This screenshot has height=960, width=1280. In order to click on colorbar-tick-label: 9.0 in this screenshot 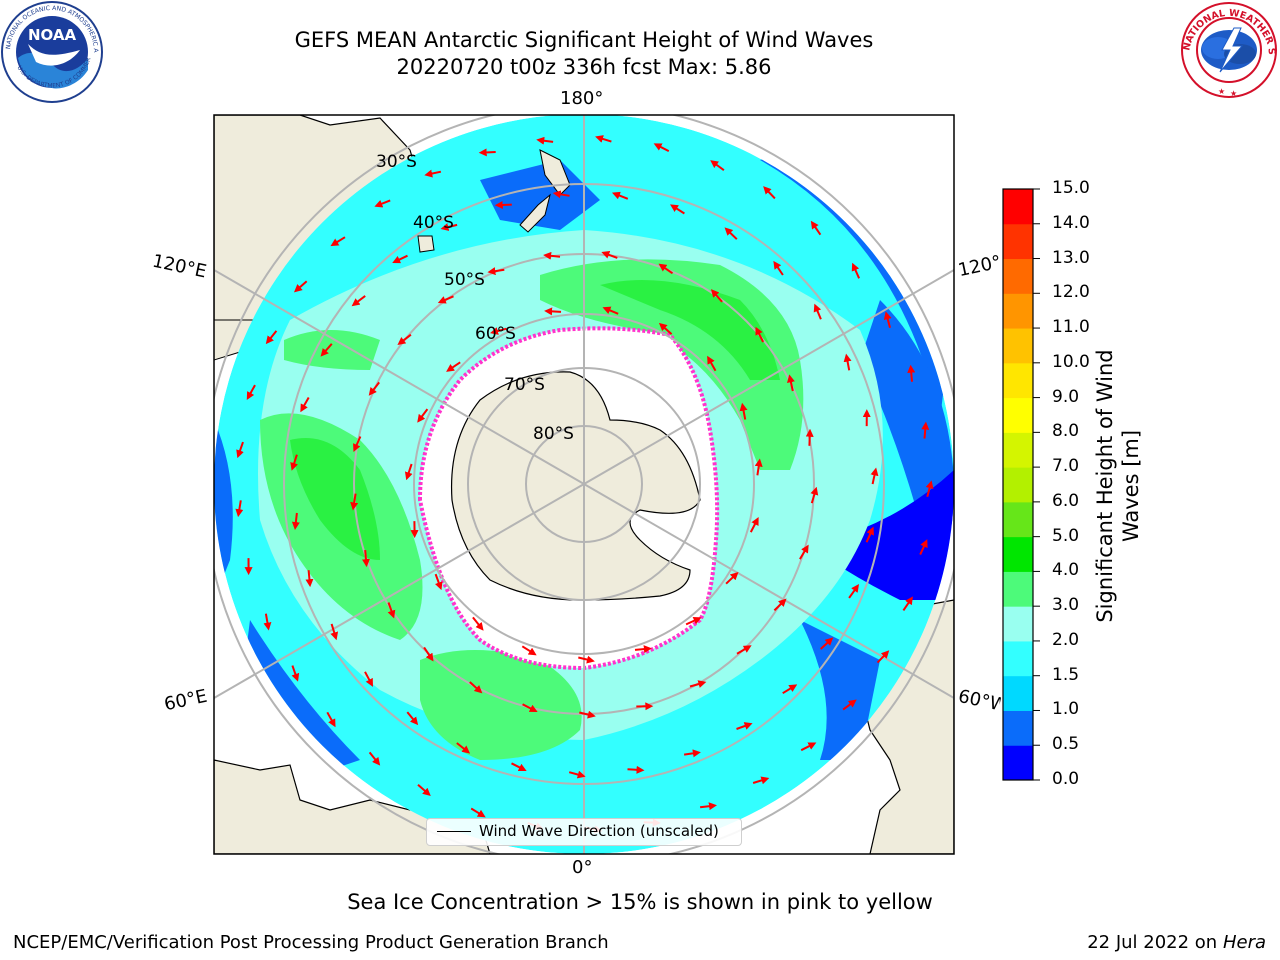, I will do `click(1066, 396)`.